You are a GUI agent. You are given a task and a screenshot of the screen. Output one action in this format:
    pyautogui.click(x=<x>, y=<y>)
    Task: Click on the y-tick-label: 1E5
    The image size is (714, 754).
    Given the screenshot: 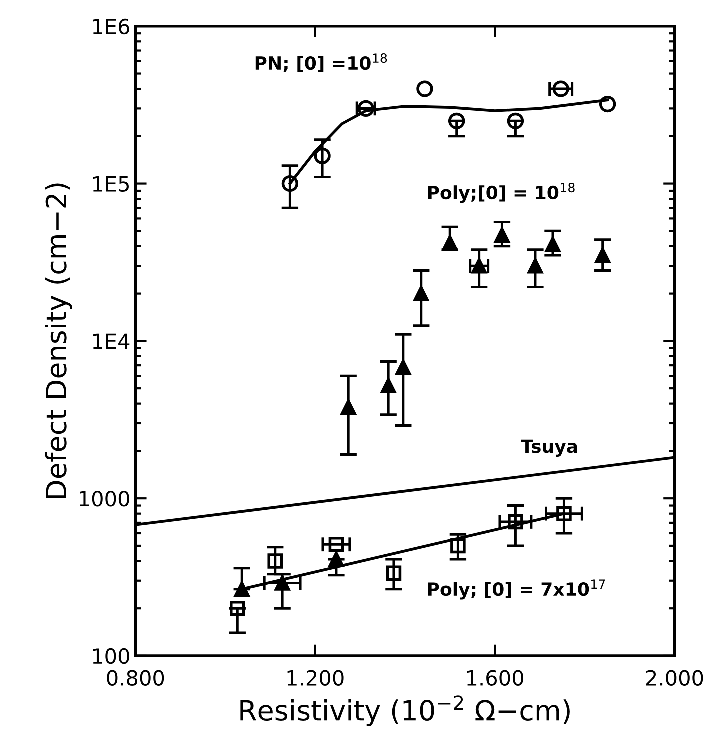 What is the action you would take?
    pyautogui.click(x=111, y=184)
    